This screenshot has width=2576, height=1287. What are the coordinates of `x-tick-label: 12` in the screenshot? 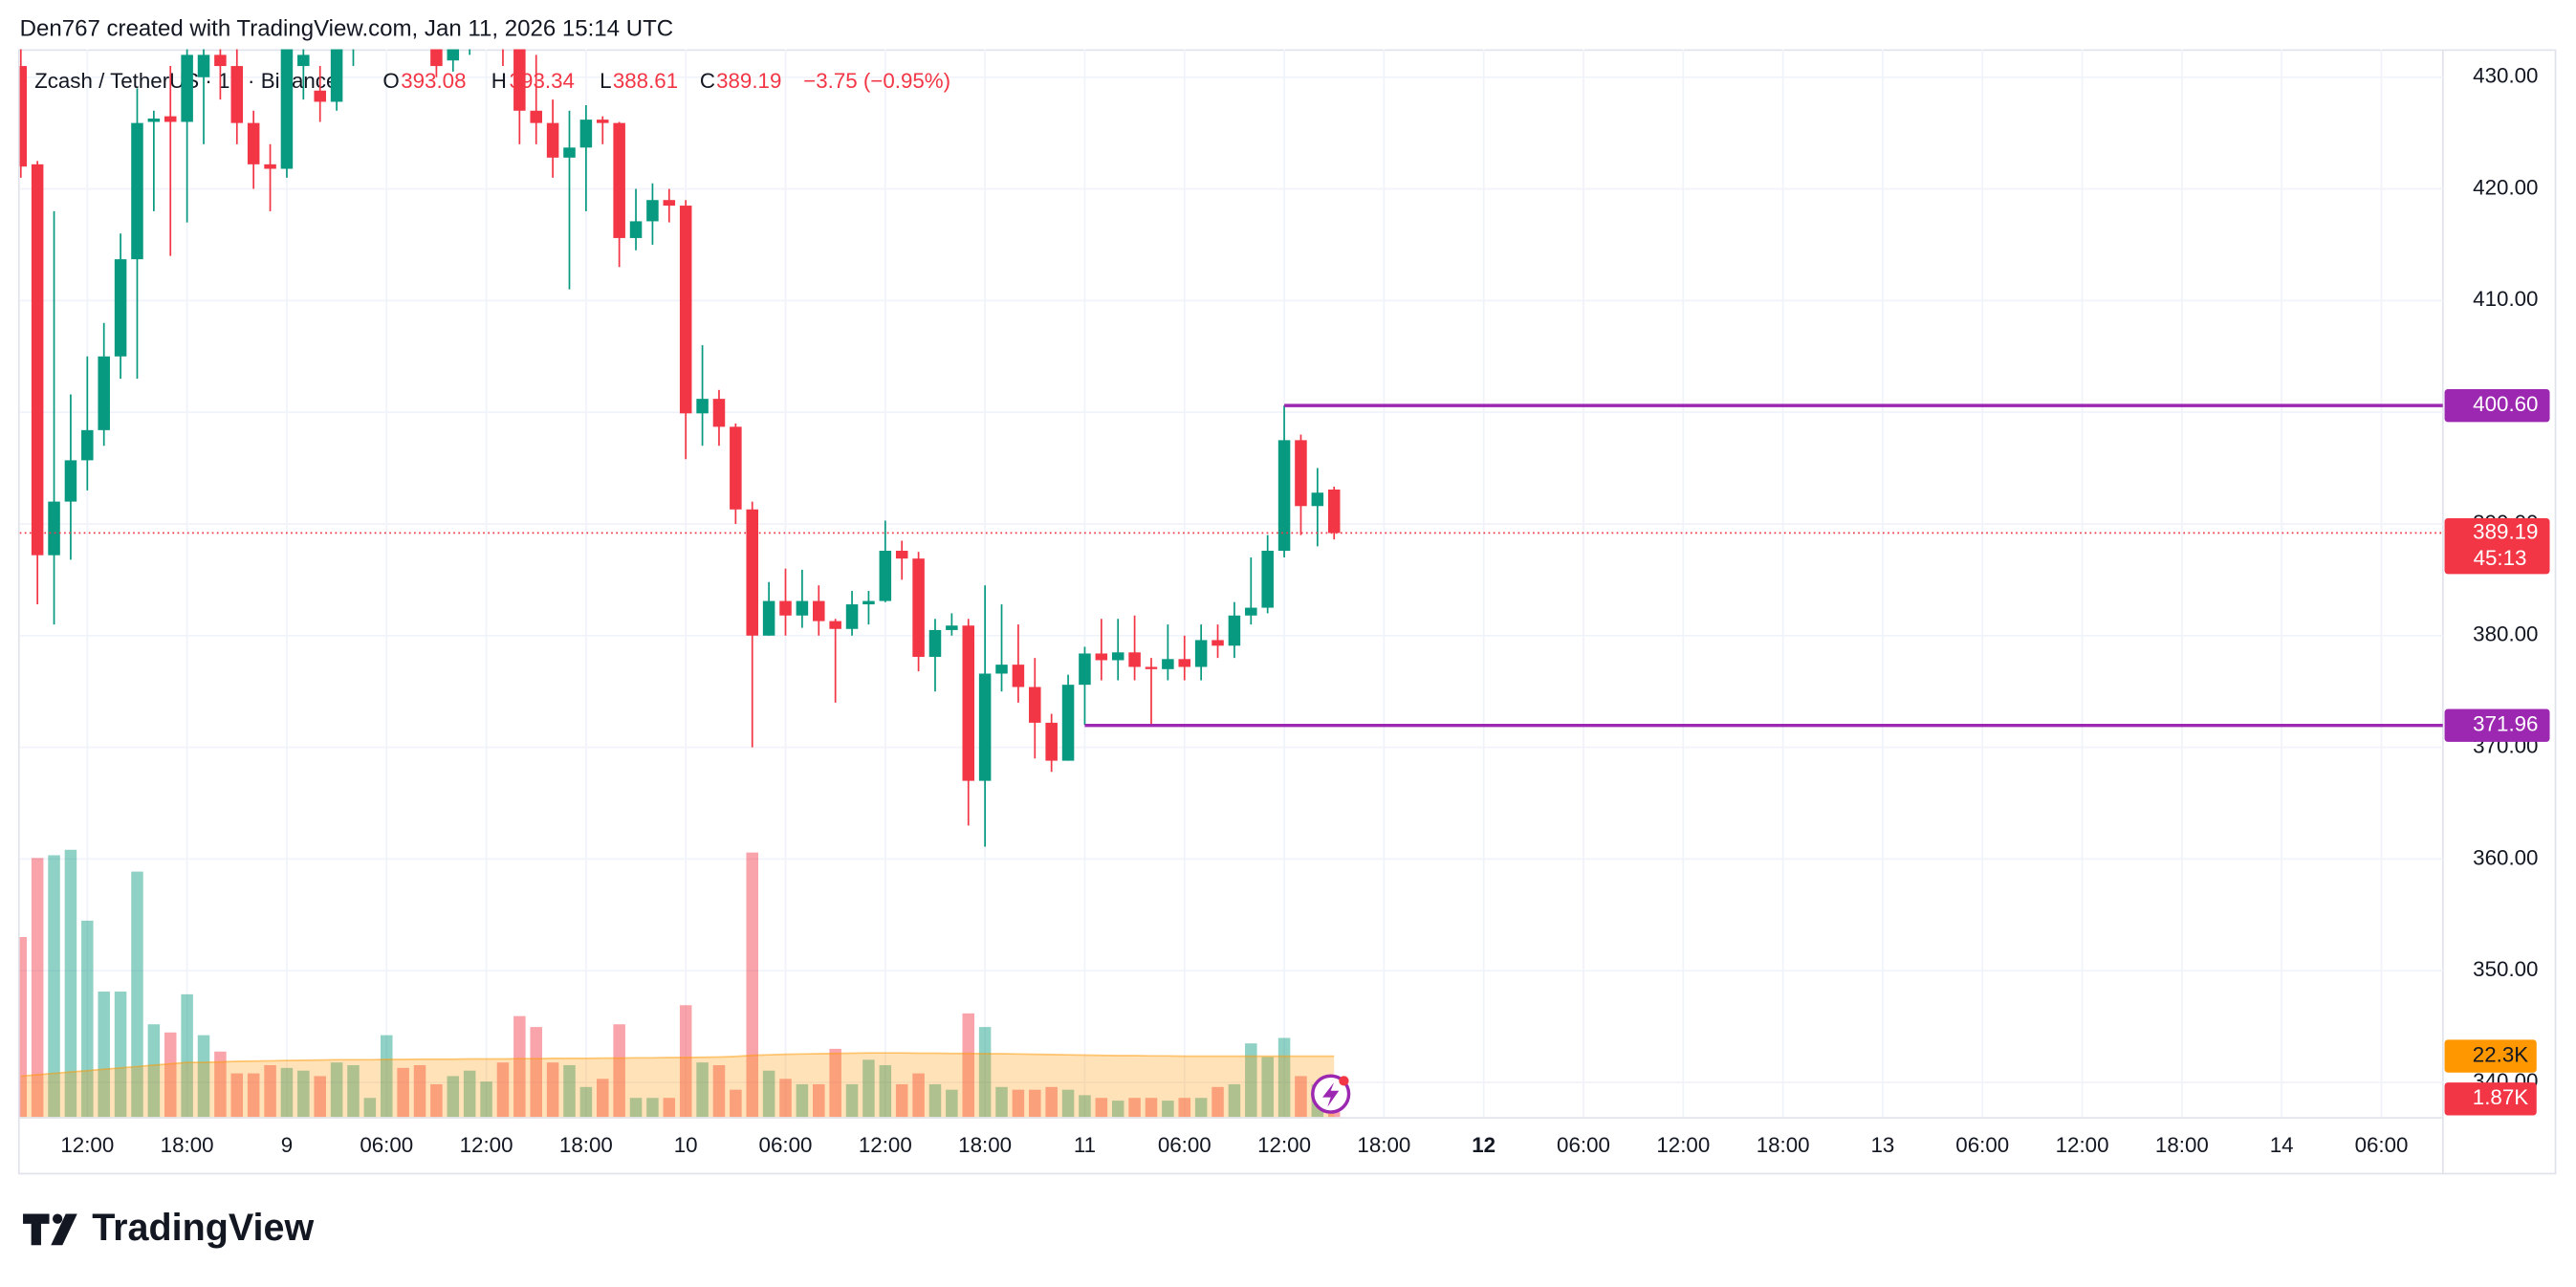 It's located at (1483, 1145).